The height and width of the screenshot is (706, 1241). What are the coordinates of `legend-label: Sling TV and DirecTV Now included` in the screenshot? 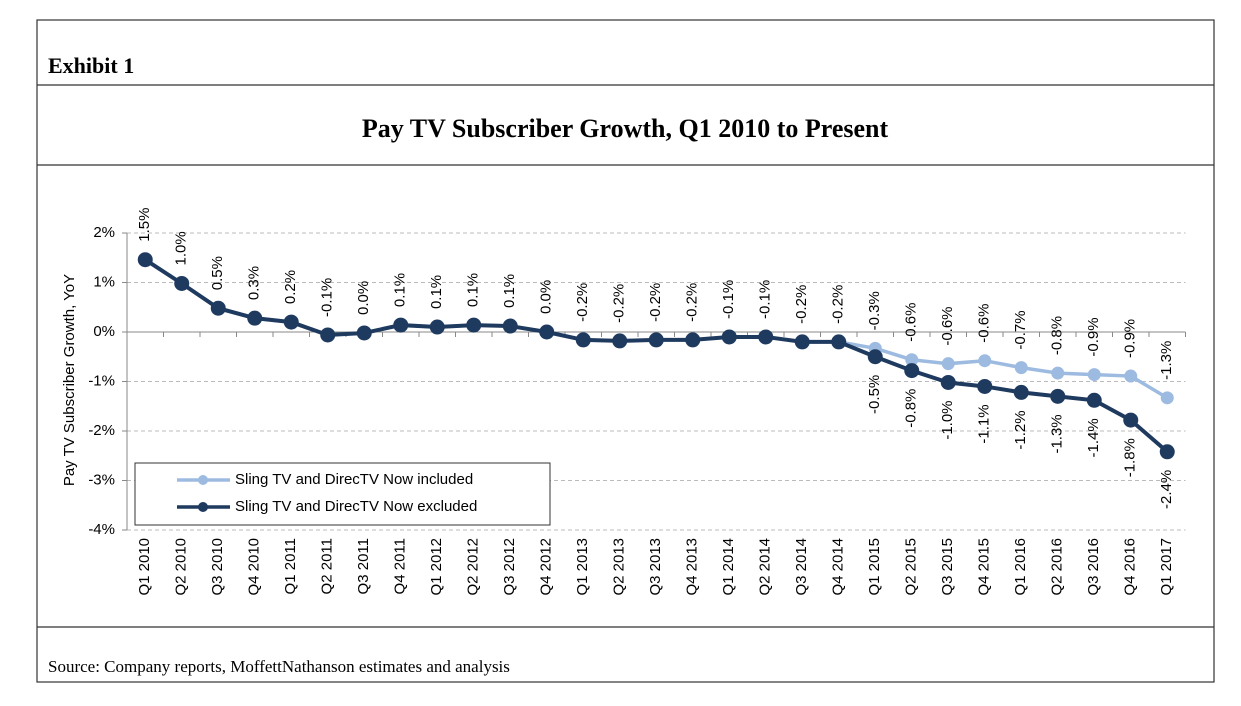 It's located at (354, 479).